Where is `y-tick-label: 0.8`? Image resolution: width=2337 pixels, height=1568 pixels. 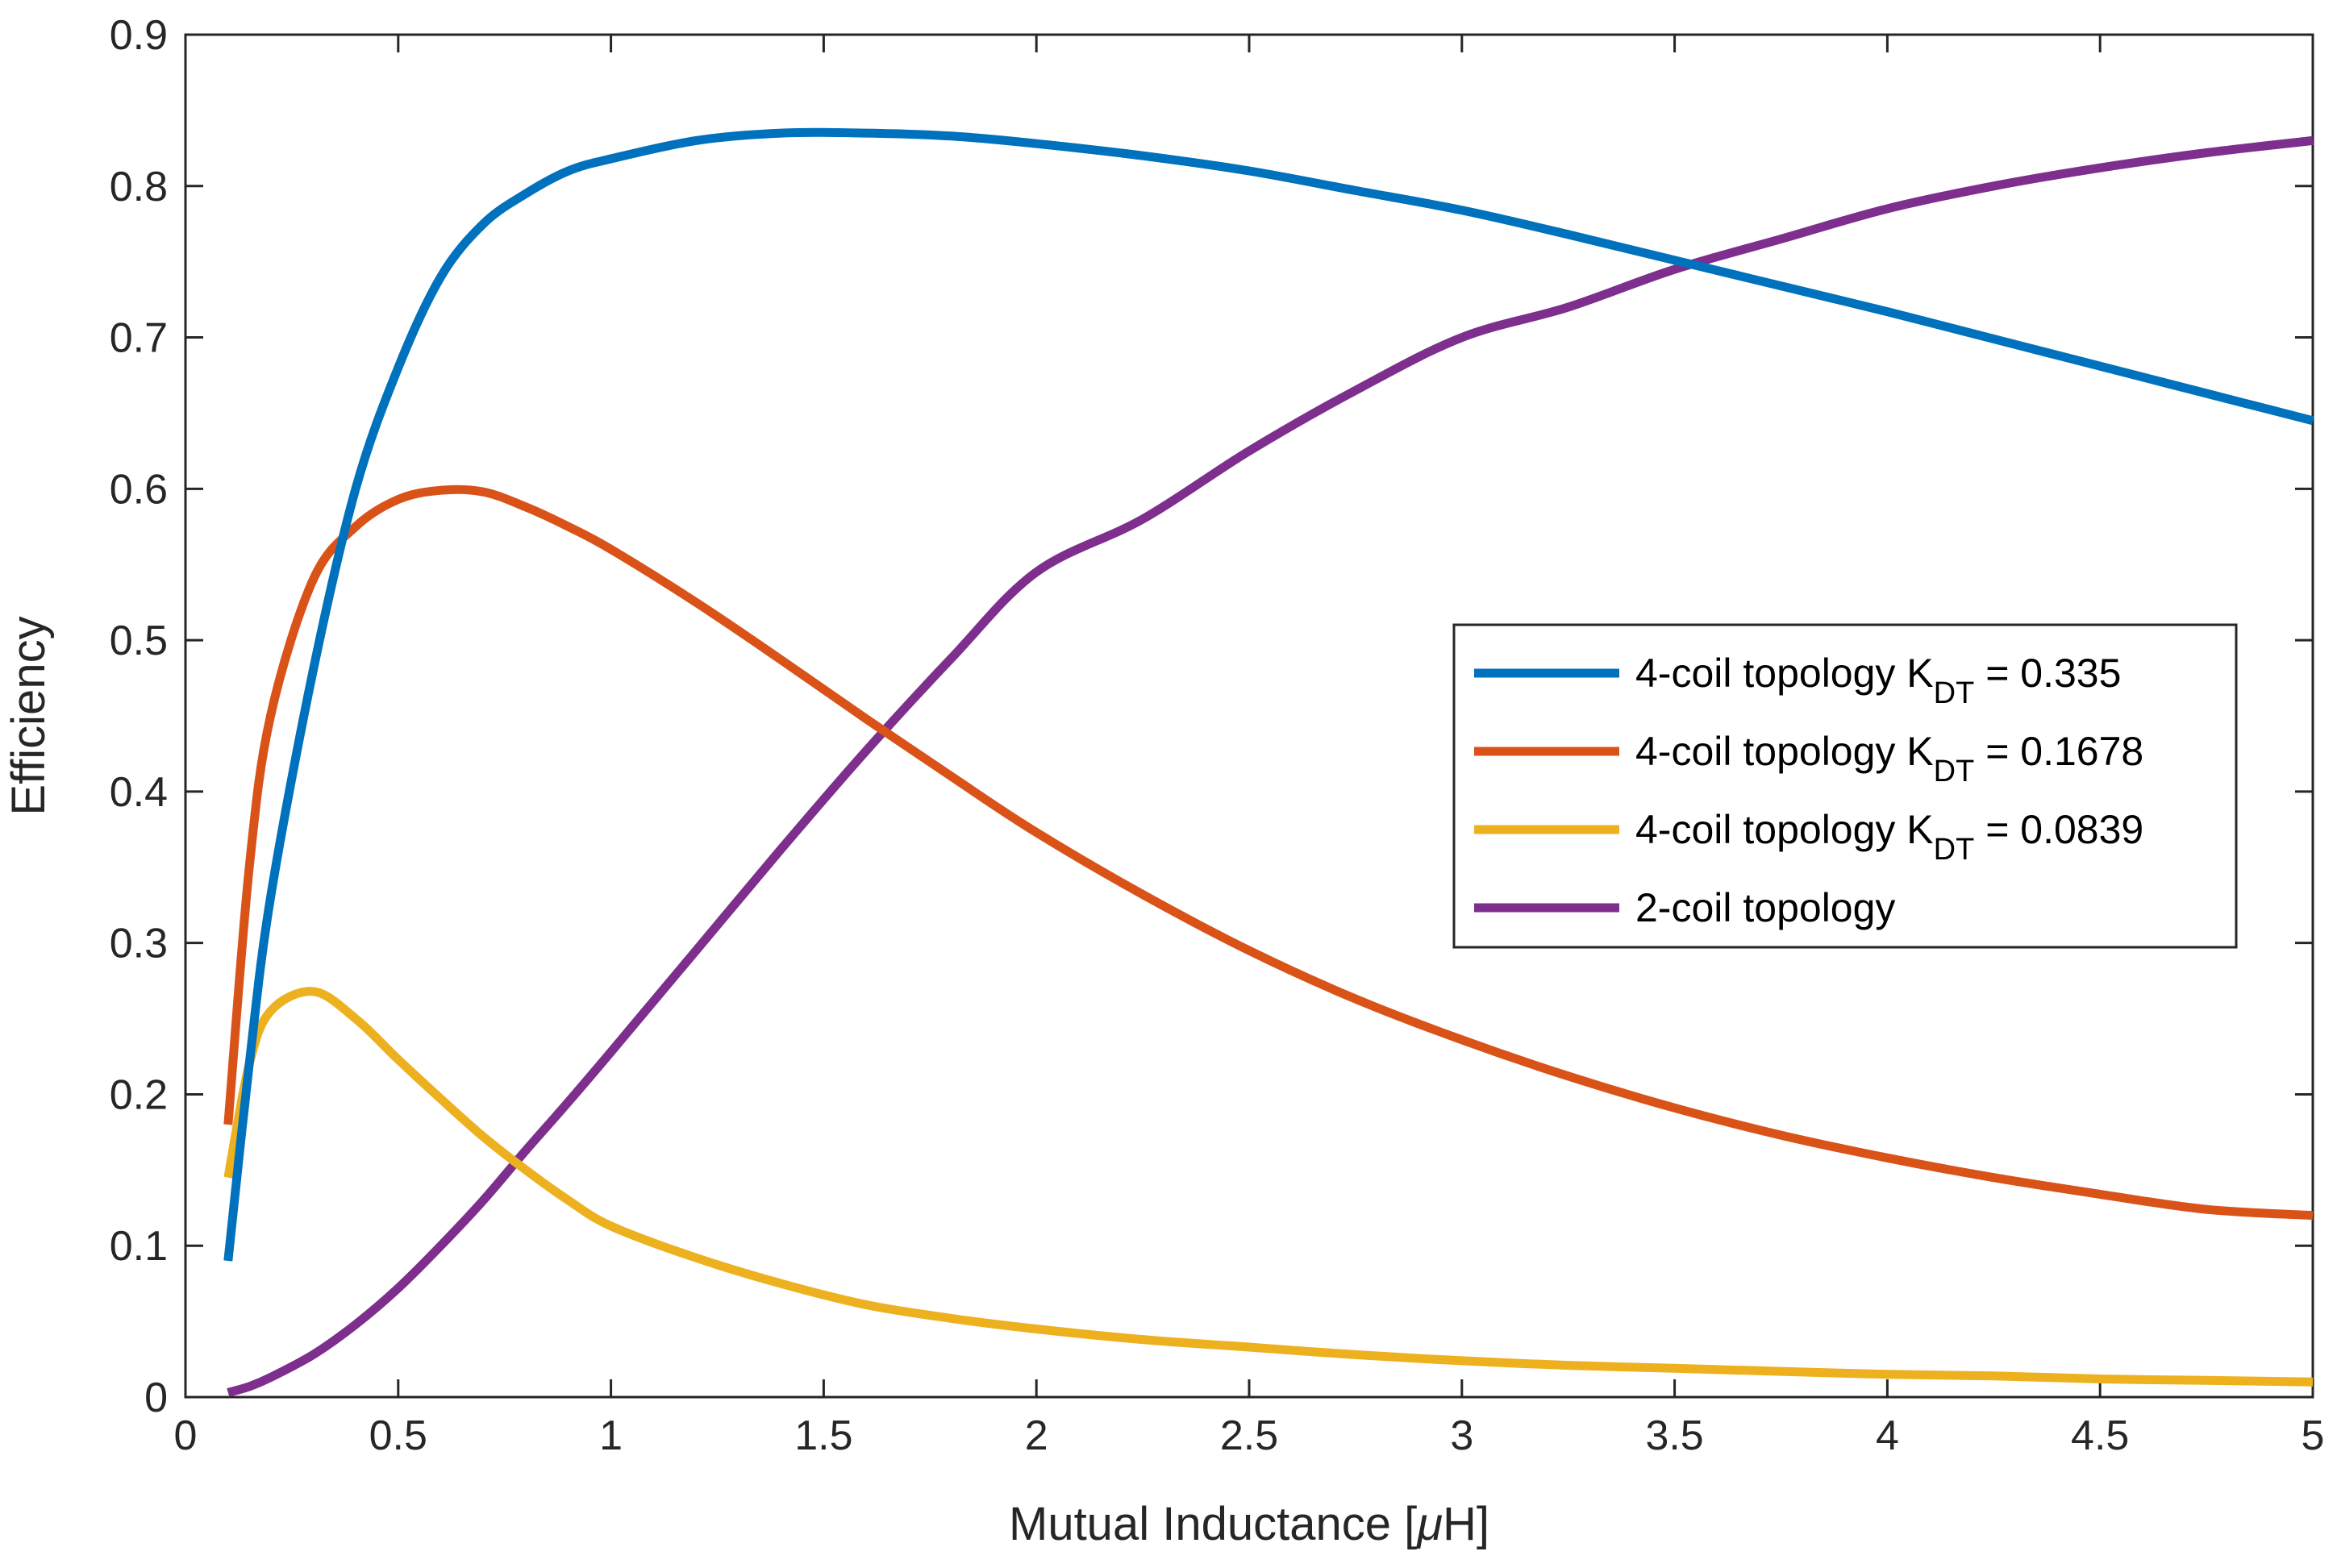
y-tick-label: 0.8 is located at coordinates (139, 187).